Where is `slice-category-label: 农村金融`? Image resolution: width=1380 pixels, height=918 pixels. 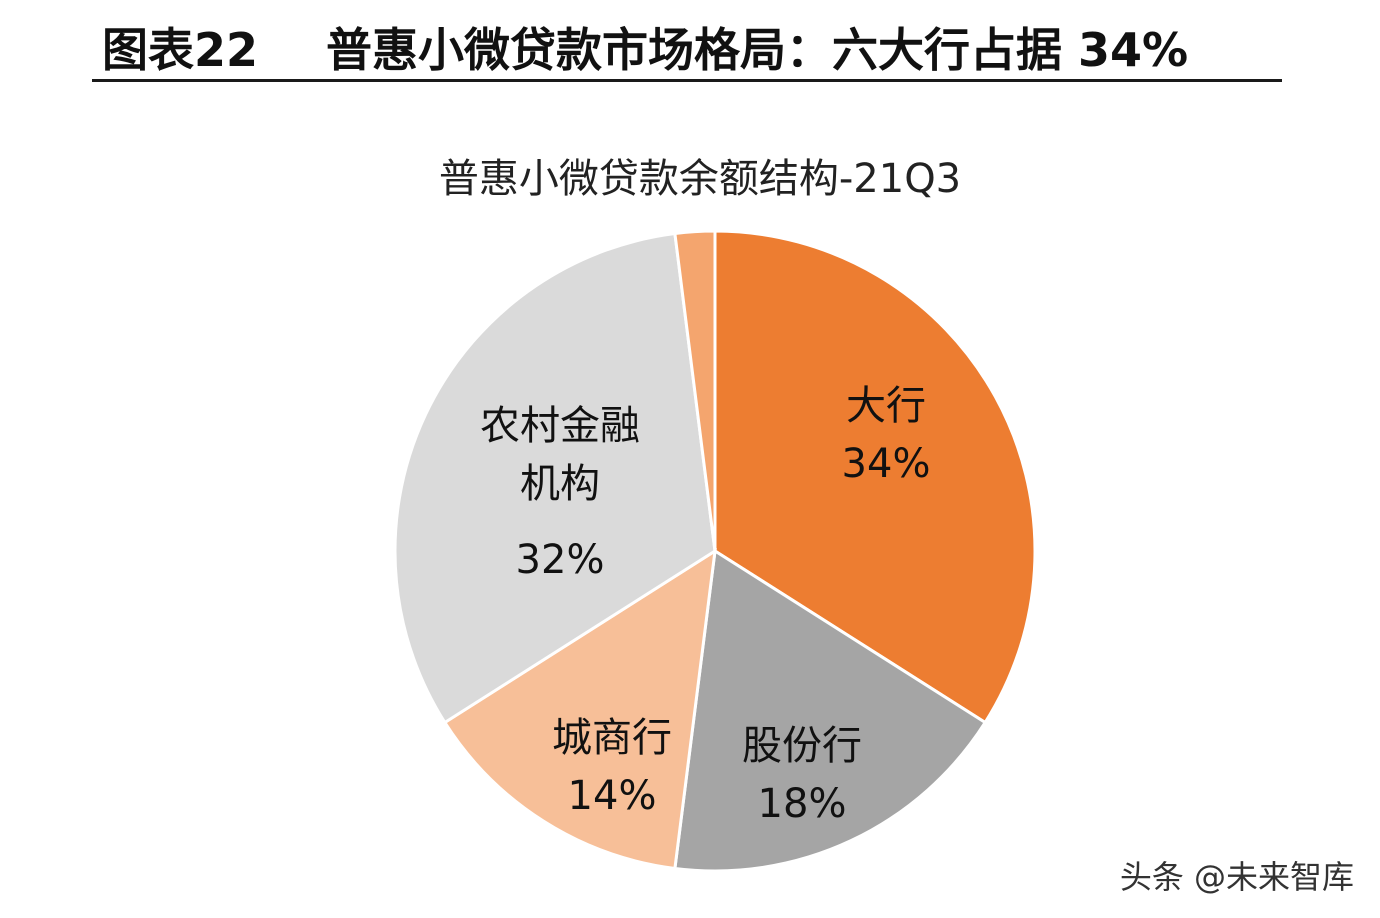
slice-category-label: 农村金融 is located at coordinates (560, 426).